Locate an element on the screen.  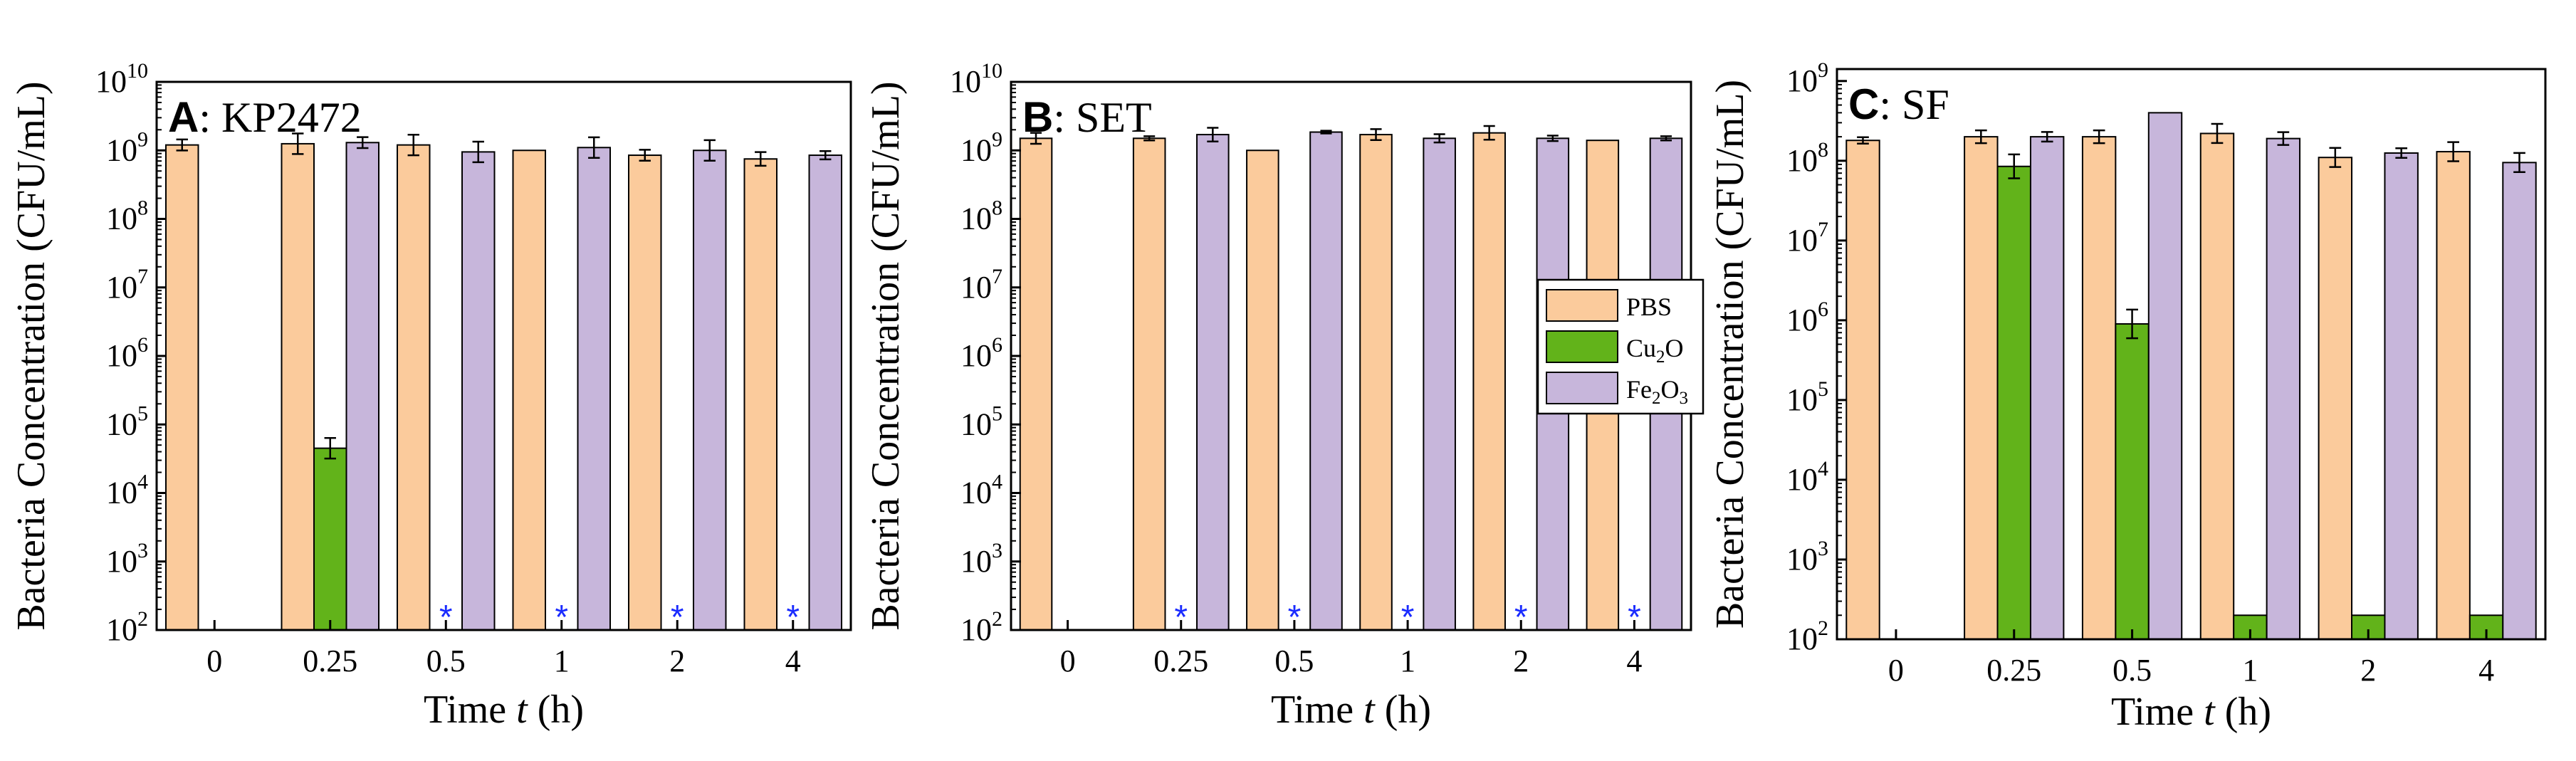
legend-text-part: PBS is located at coordinates (1649, 307).